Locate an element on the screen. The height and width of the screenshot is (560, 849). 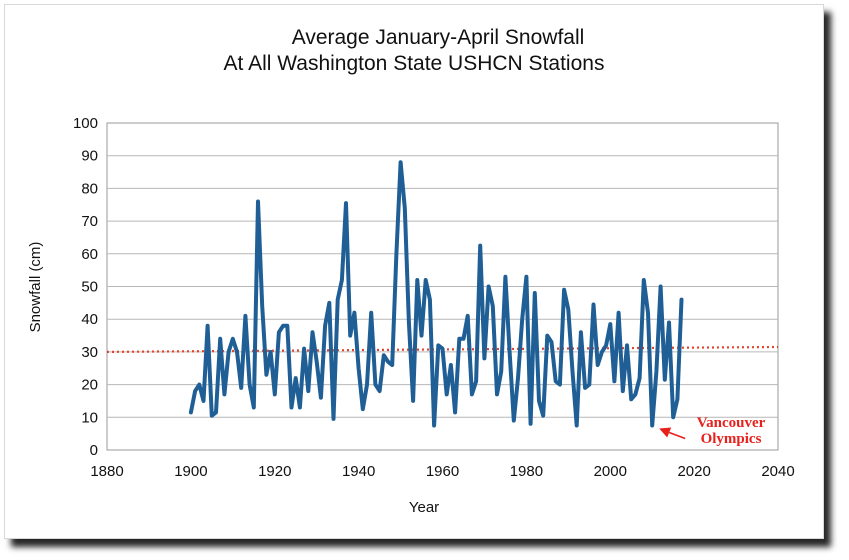
annotation-line2: Olympics is located at coordinates (731, 439).